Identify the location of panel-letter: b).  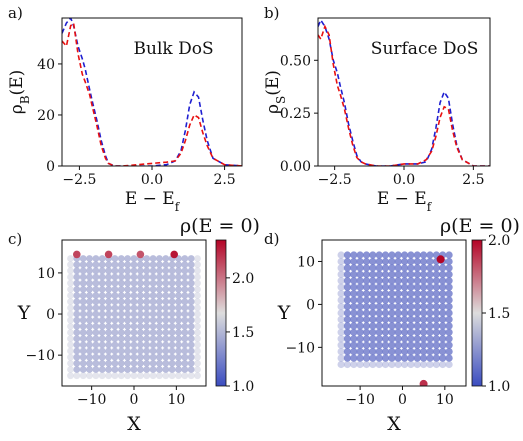
(271, 13).